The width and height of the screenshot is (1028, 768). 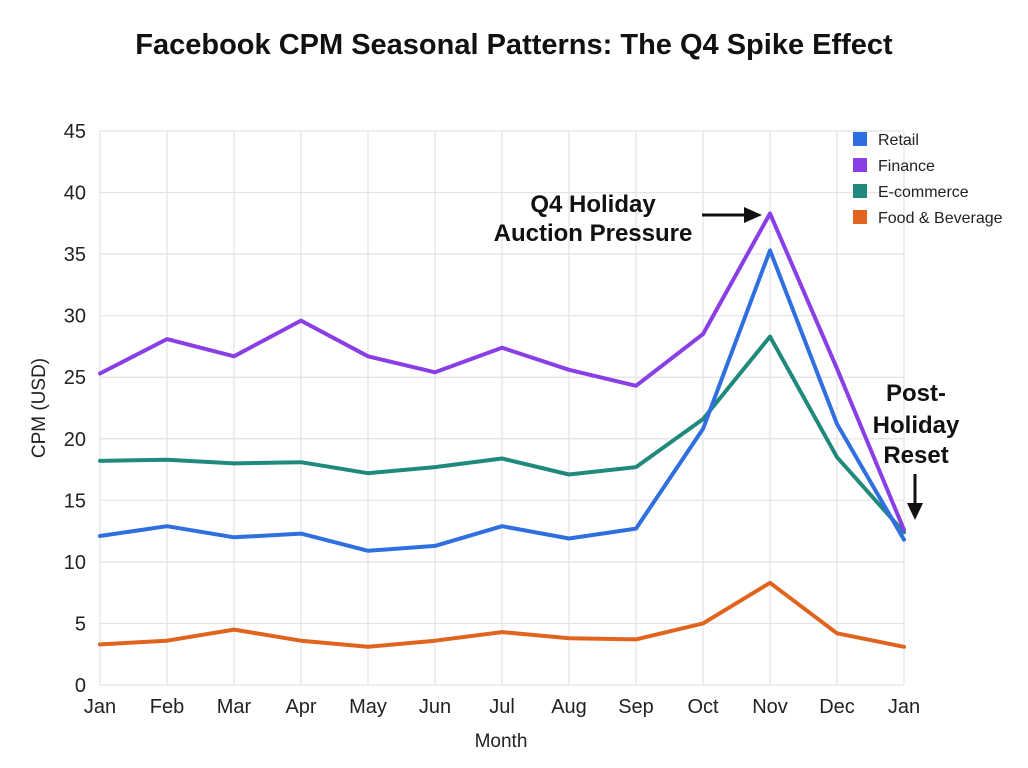 I want to click on y-tick-label: 15, so click(x=75, y=501).